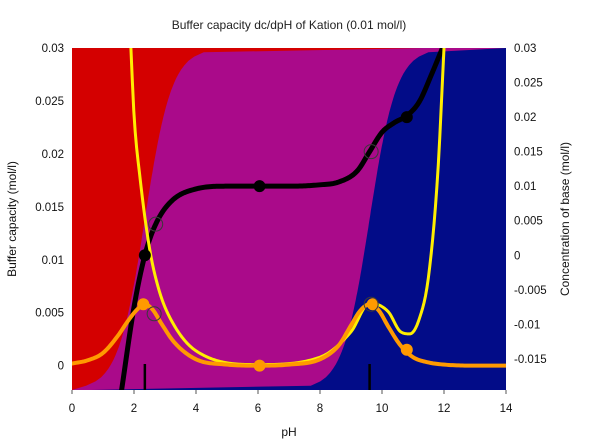 The height and width of the screenshot is (442, 590). What do you see at coordinates (530, 291) in the screenshot?
I see `y2-tick-label: -0.005` at bounding box center [530, 291].